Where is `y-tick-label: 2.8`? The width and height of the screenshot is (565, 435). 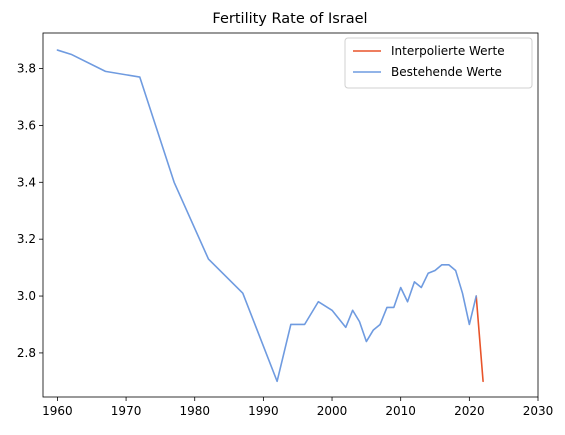
y-tick-label: 2.8 is located at coordinates (26, 353).